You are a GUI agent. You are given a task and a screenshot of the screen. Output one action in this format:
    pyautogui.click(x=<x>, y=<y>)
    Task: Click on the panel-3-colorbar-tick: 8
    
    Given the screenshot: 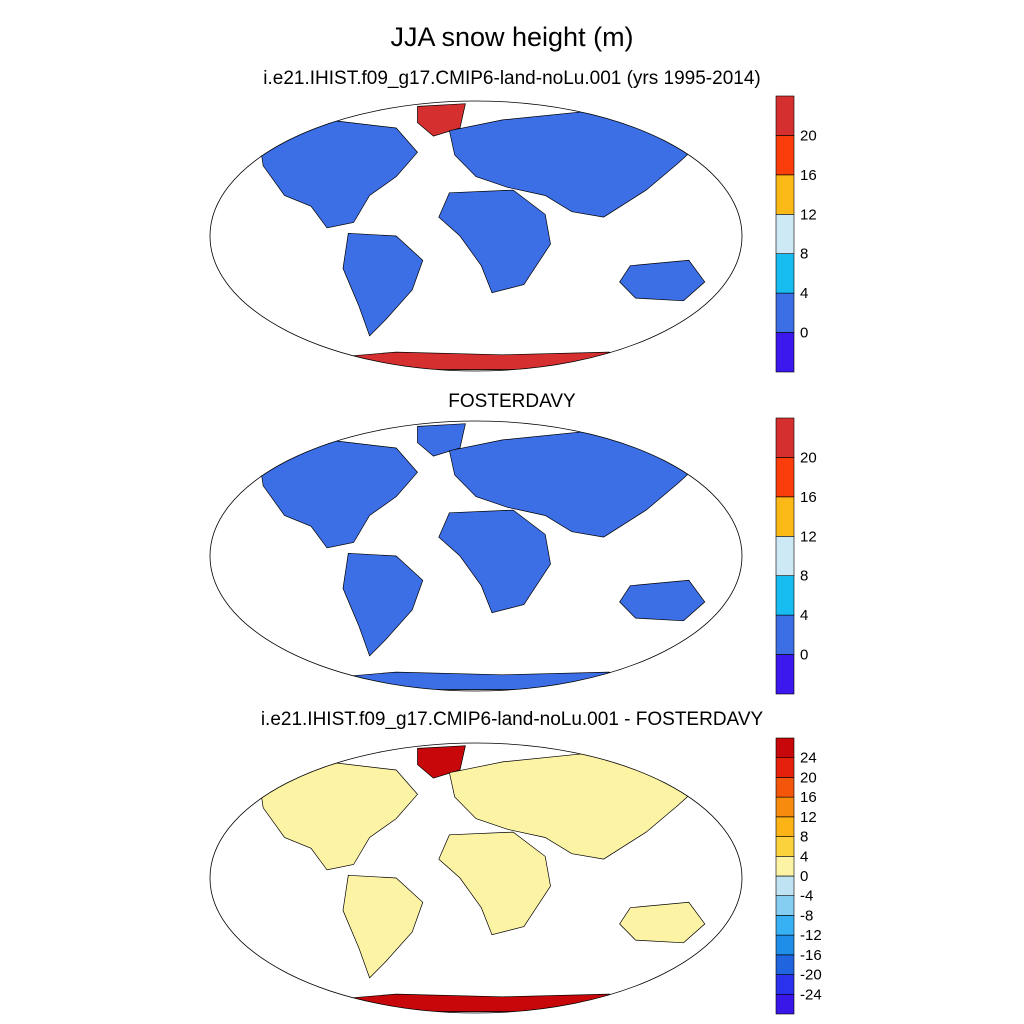 What is the action you would take?
    pyautogui.click(x=804, y=837)
    